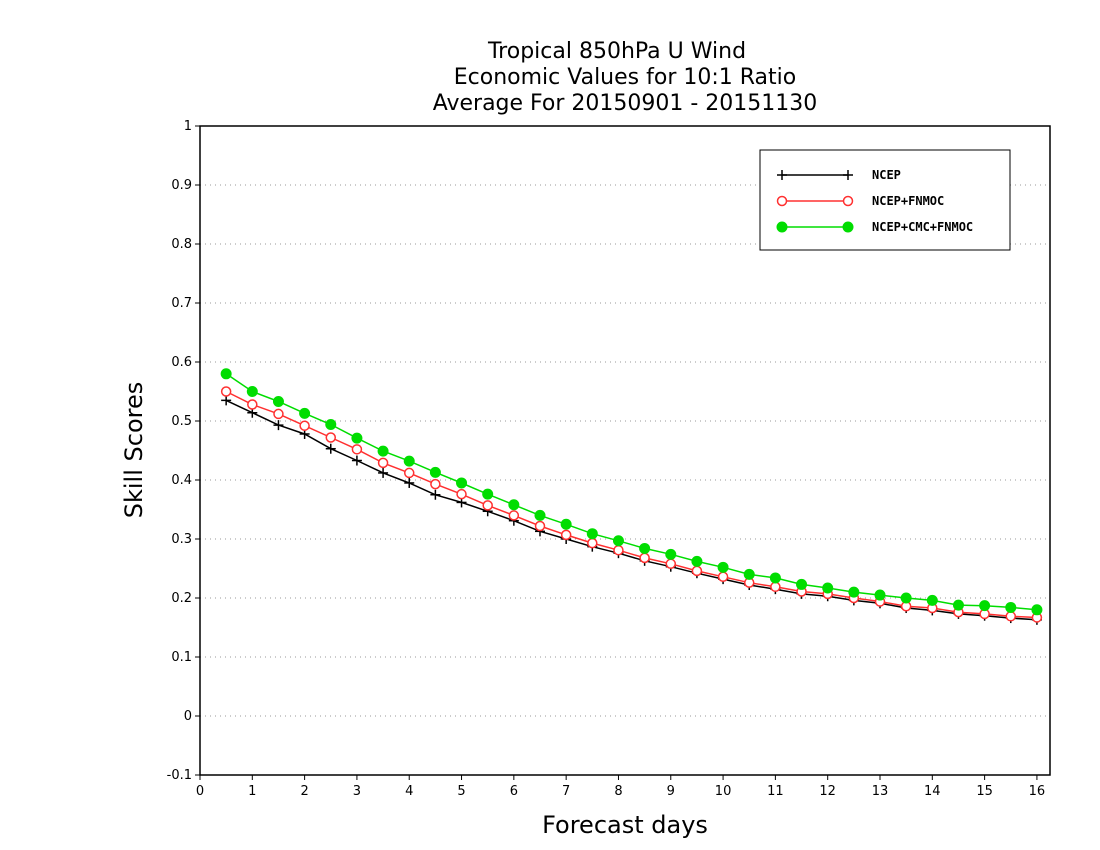 Image resolution: width=1100 pixels, height=850 pixels. What do you see at coordinates (922, 227) in the screenshot?
I see `legend-label: NCEP+CMC+FNMOC` at bounding box center [922, 227].